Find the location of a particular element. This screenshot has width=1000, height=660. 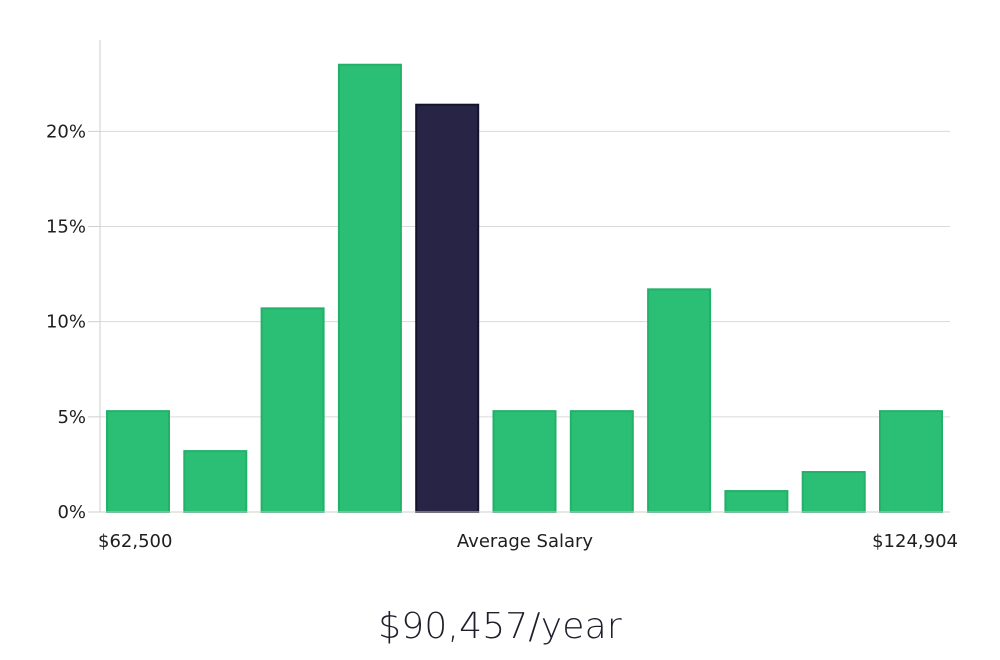

bar-average-salary-bin is located at coordinates (447, 308).